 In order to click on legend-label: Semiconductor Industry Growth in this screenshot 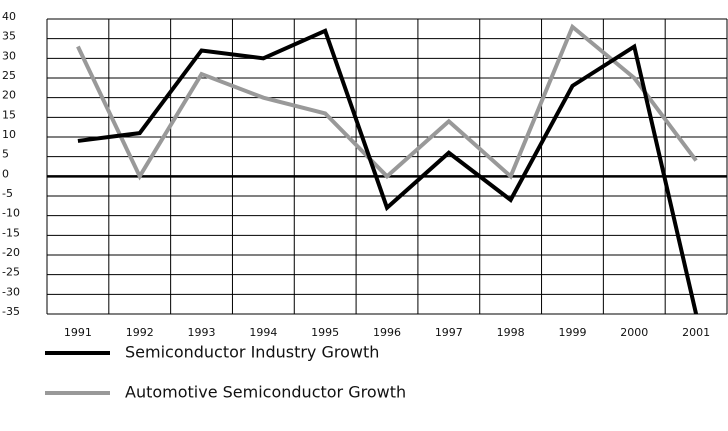, I will do `click(252, 352)`.